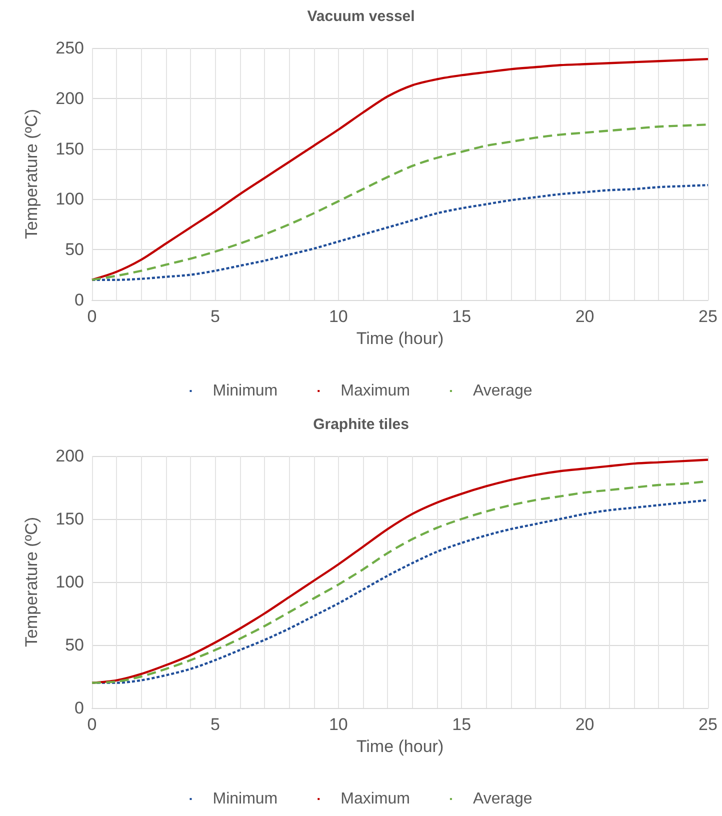 The width and height of the screenshot is (722, 816). What do you see at coordinates (361, 424) in the screenshot?
I see `chart-title: Graphite tiles` at bounding box center [361, 424].